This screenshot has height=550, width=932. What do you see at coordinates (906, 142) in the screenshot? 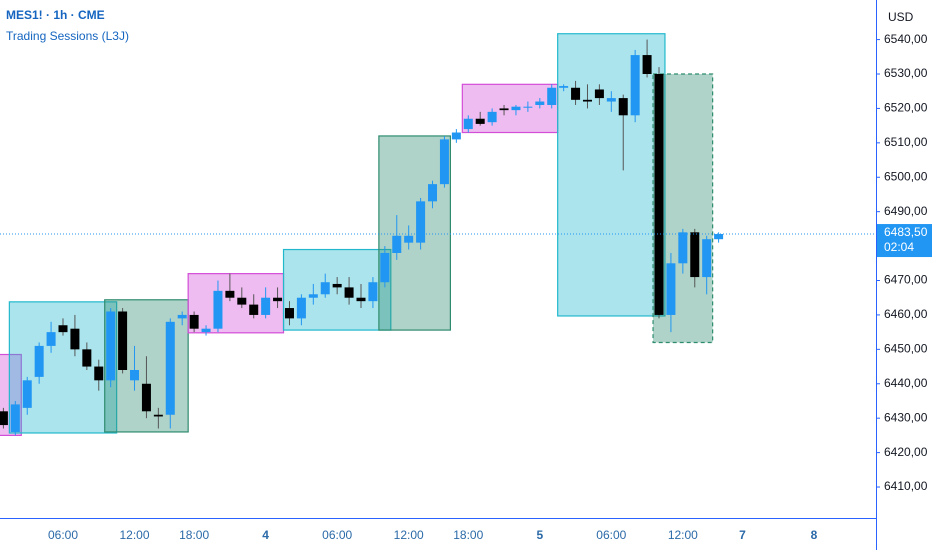
I see `y-tick-label: 6510,00` at bounding box center [906, 142].